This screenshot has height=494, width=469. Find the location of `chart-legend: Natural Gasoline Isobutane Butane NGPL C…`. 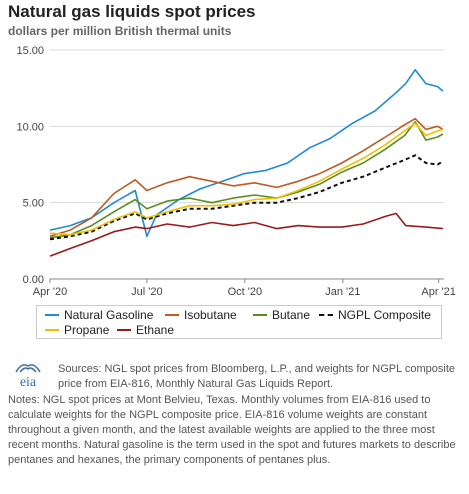

chart-legend: Natural Gasoline Isobutane Butane NGPL C… is located at coordinates (239, 322).